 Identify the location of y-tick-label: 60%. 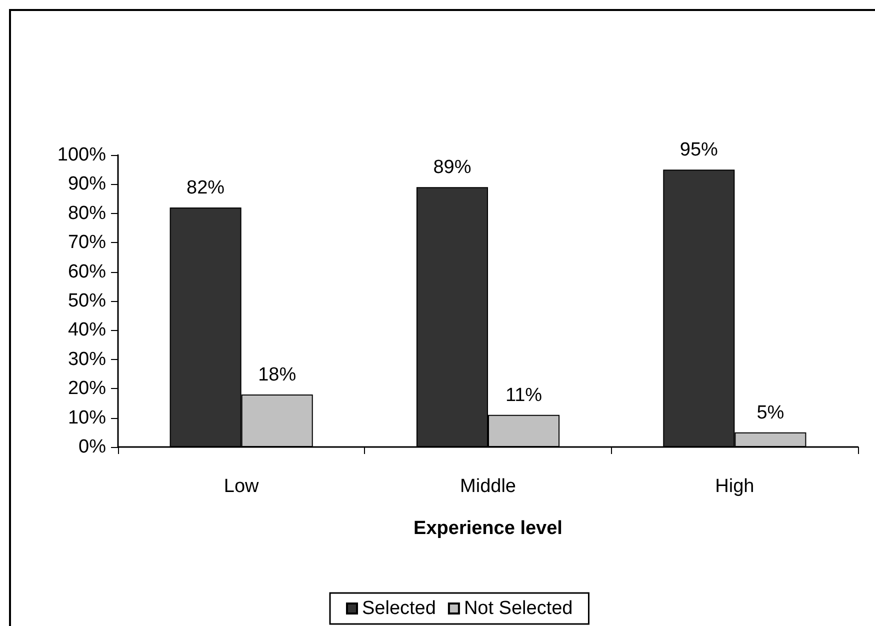
(87, 271).